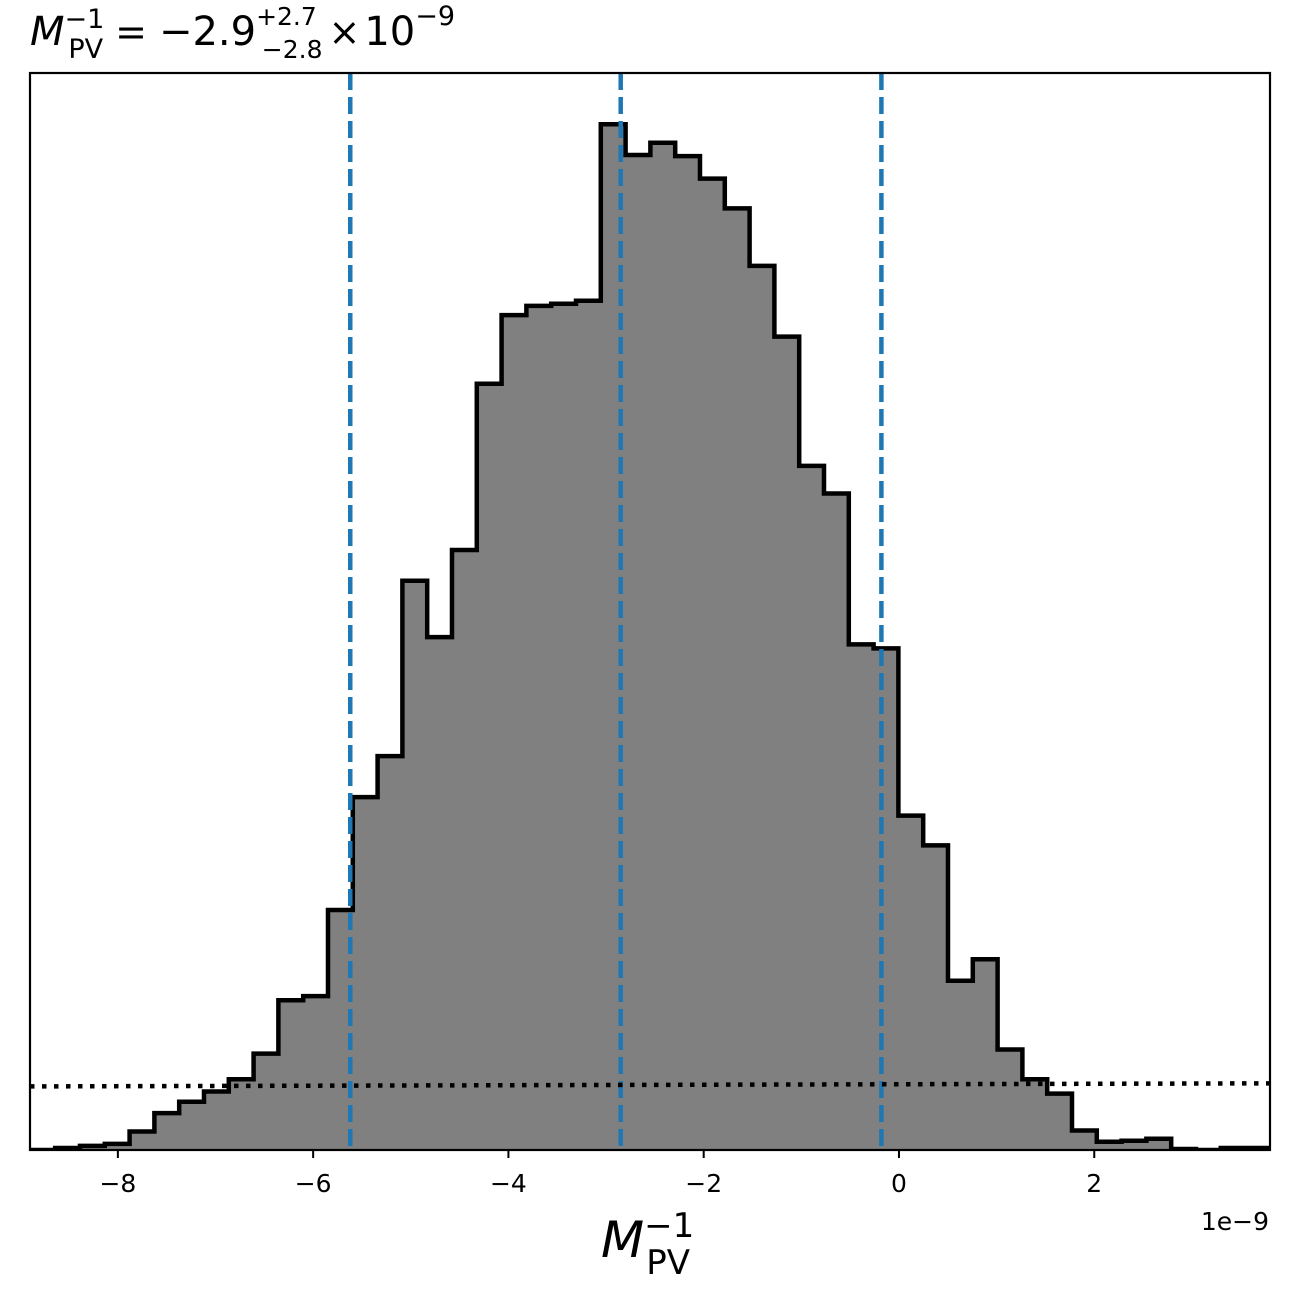  What do you see at coordinates (207, 32) in the screenshot?
I see `title-median: −2.9` at bounding box center [207, 32].